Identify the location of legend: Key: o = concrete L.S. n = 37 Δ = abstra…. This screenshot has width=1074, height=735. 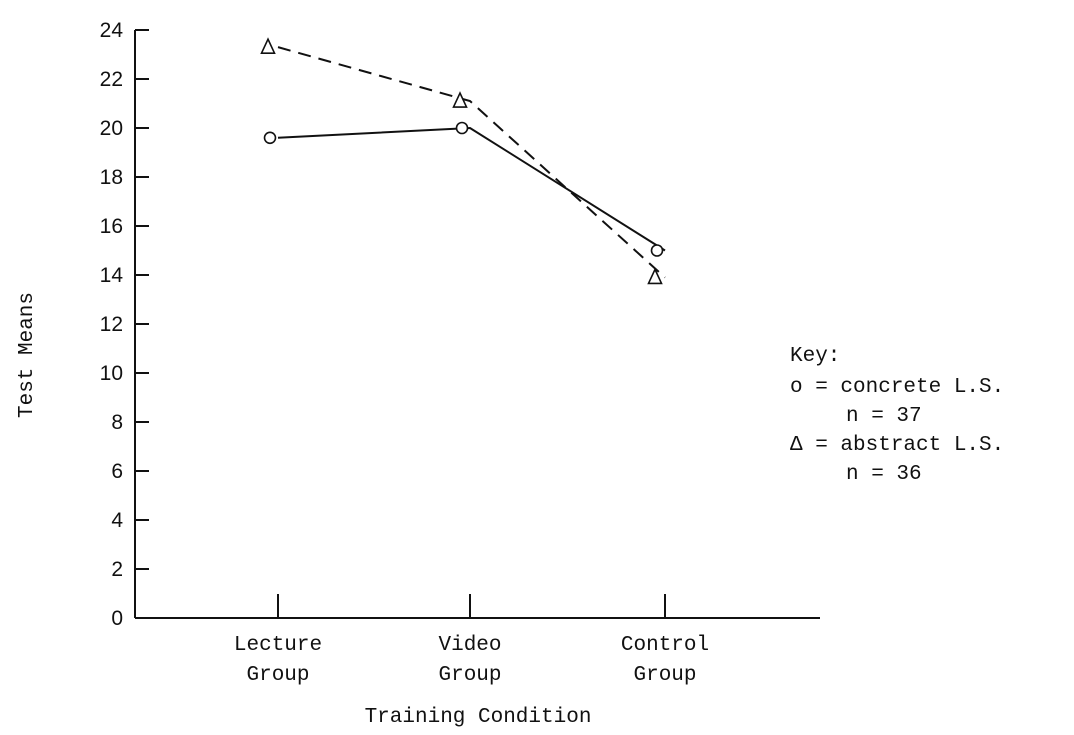
(897, 415).